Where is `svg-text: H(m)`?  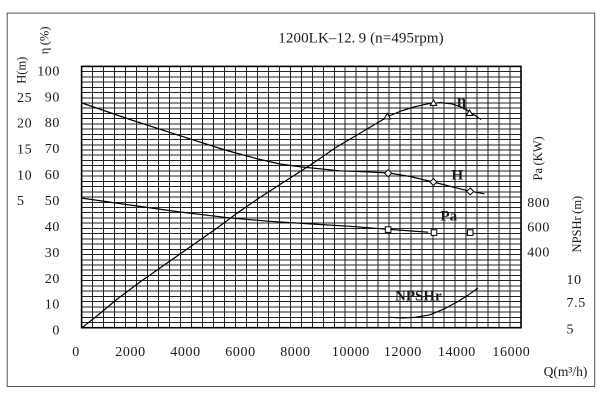 svg-text: H(m) is located at coordinates (21, 70).